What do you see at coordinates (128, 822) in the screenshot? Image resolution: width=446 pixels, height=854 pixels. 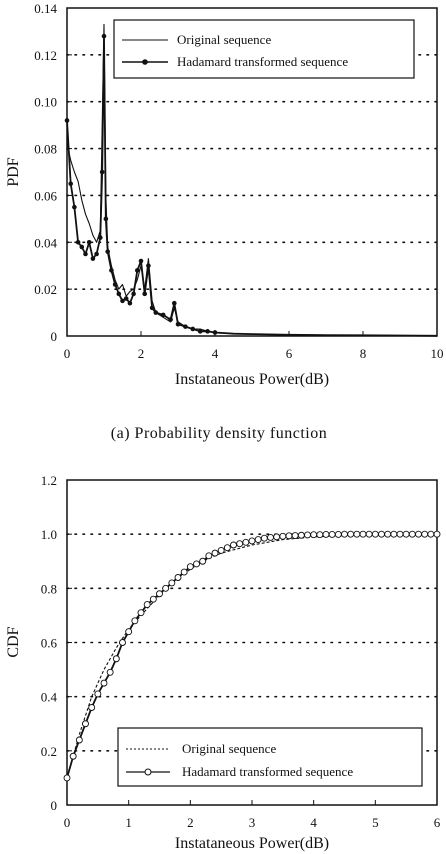 I see `cdf-x-tick-label: 1` at bounding box center [128, 822].